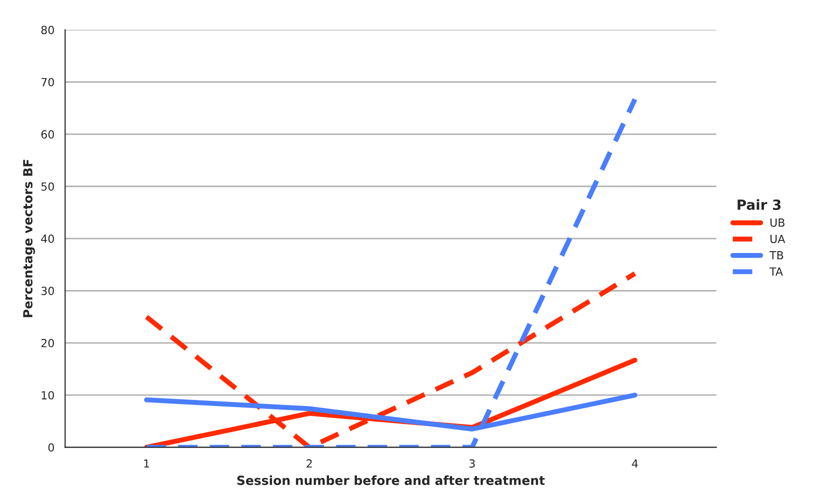 The width and height of the screenshot is (814, 497). I want to click on x-tick-label: 2, so click(309, 463).